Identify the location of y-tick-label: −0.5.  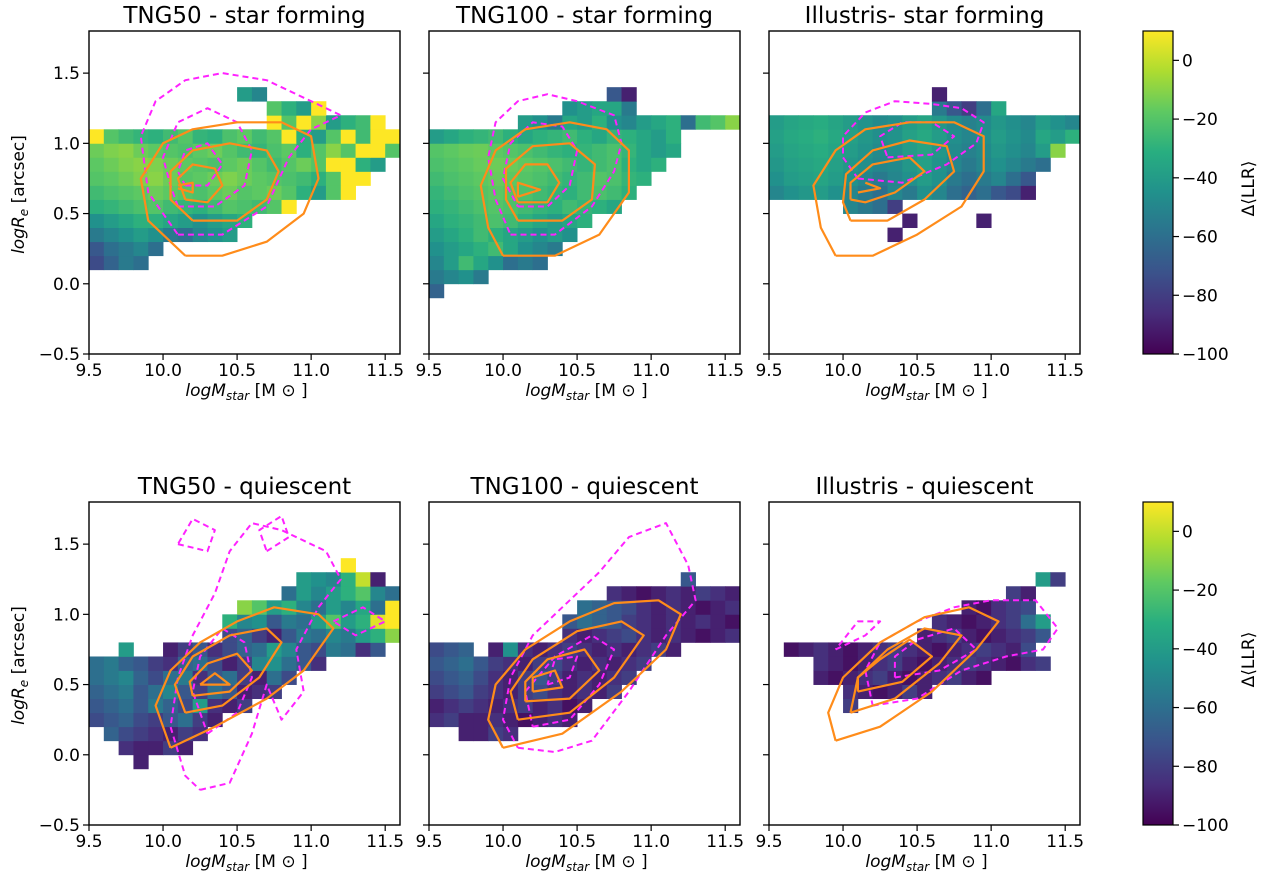
(59, 355).